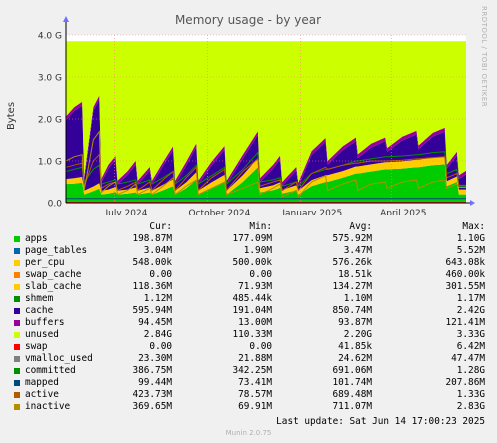 The image size is (497, 443). I want to click on rrdtool-credit: RRDTOOL / TOBI OETIKER, so click(484, 57).